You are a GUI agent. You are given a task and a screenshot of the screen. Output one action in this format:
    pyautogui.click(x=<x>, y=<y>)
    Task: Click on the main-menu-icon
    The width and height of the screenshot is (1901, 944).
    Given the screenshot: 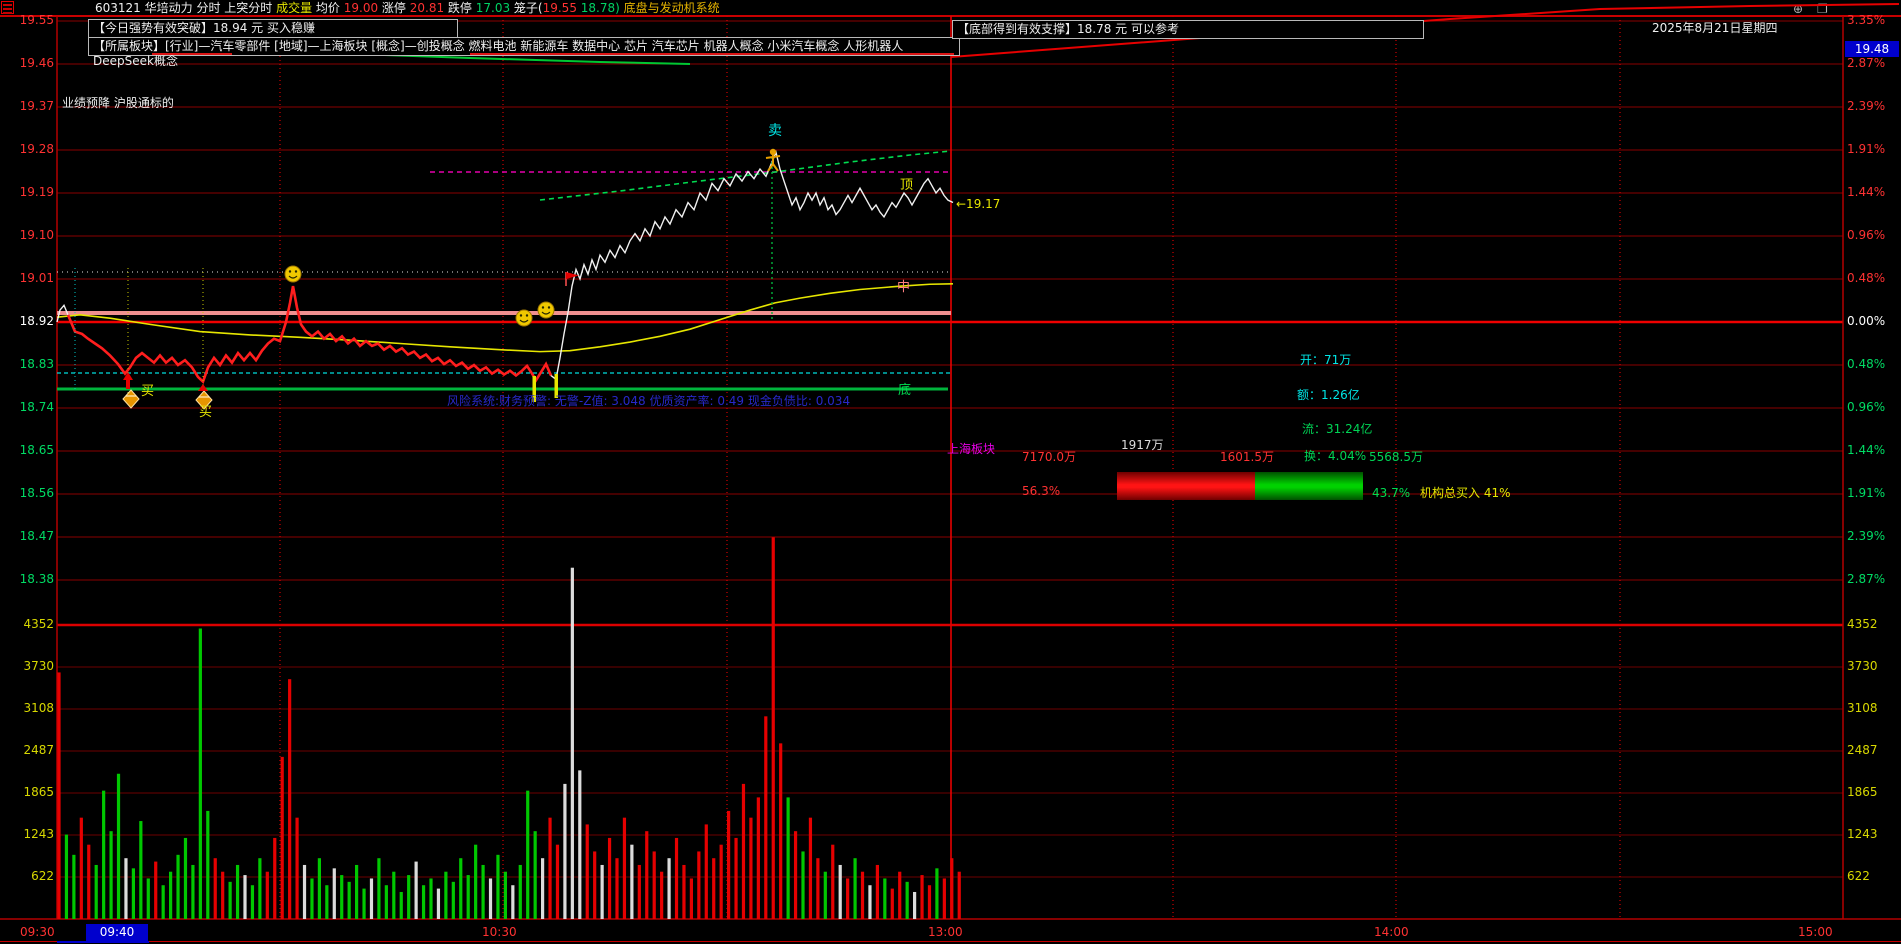 What is the action you would take?
    pyautogui.click(x=7, y=7)
    